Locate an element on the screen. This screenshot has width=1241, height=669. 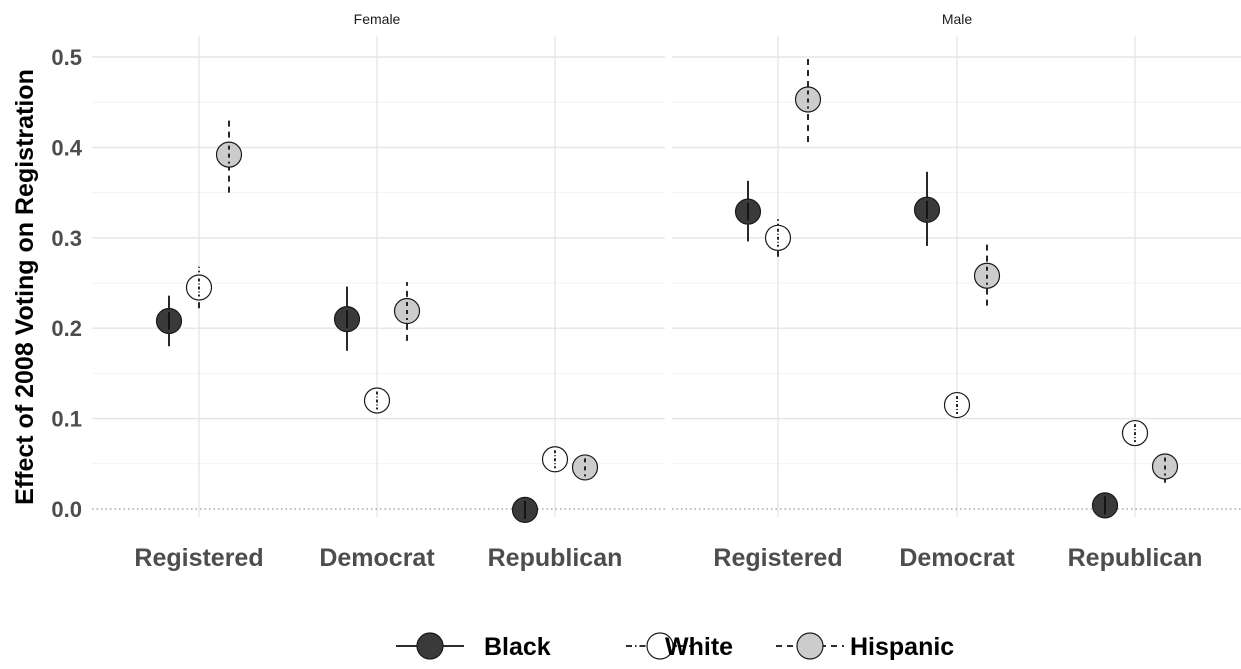
y-tick-label: 0.4 is located at coordinates (66, 147).